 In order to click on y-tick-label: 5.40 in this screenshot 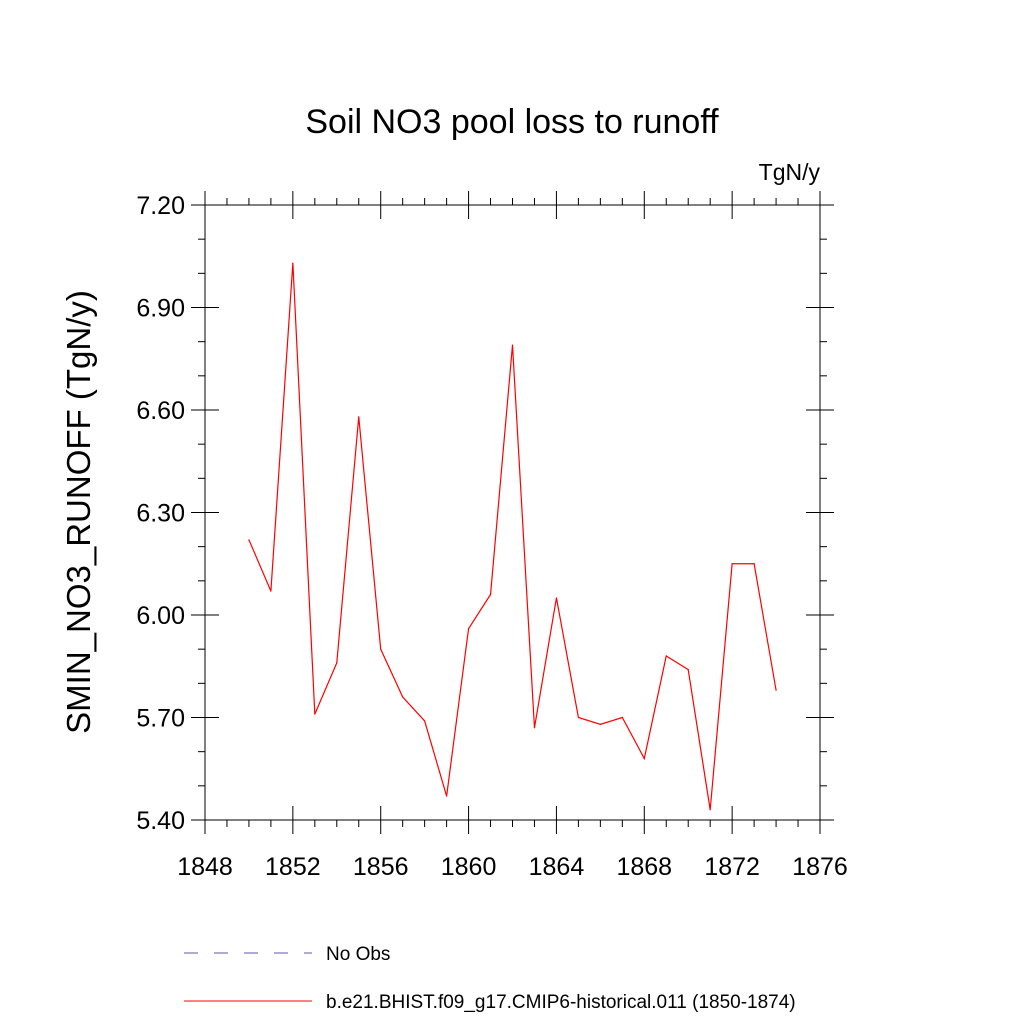, I will do `click(160, 821)`.